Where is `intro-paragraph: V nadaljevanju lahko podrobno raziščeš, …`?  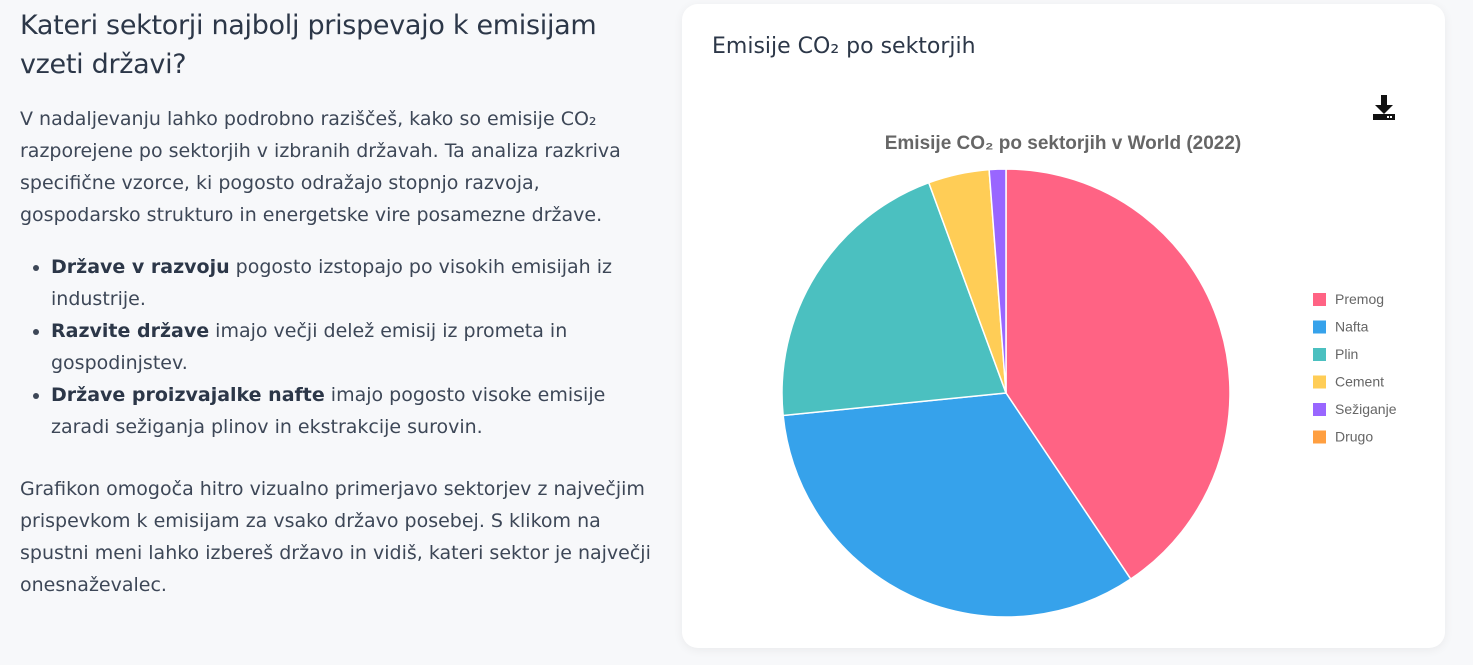
intro-paragraph: V nadaljevanju lahko podrobno raziščeš, … is located at coordinates (320, 167).